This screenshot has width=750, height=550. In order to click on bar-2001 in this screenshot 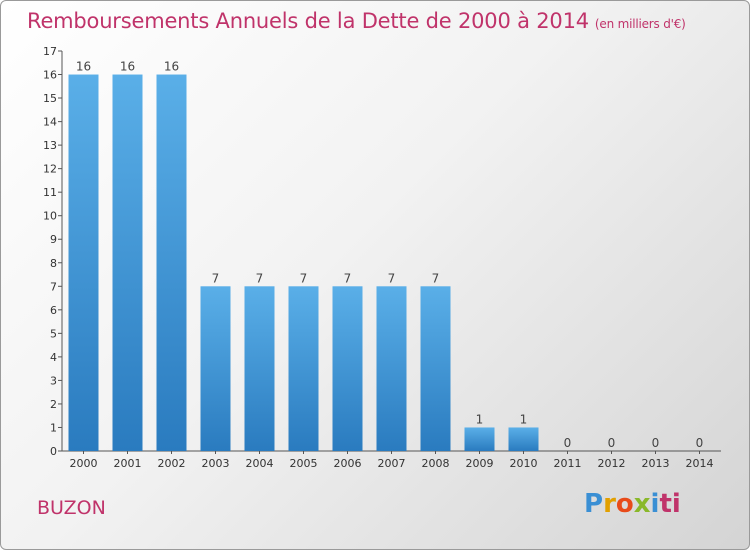, I will do `click(127, 262)`.